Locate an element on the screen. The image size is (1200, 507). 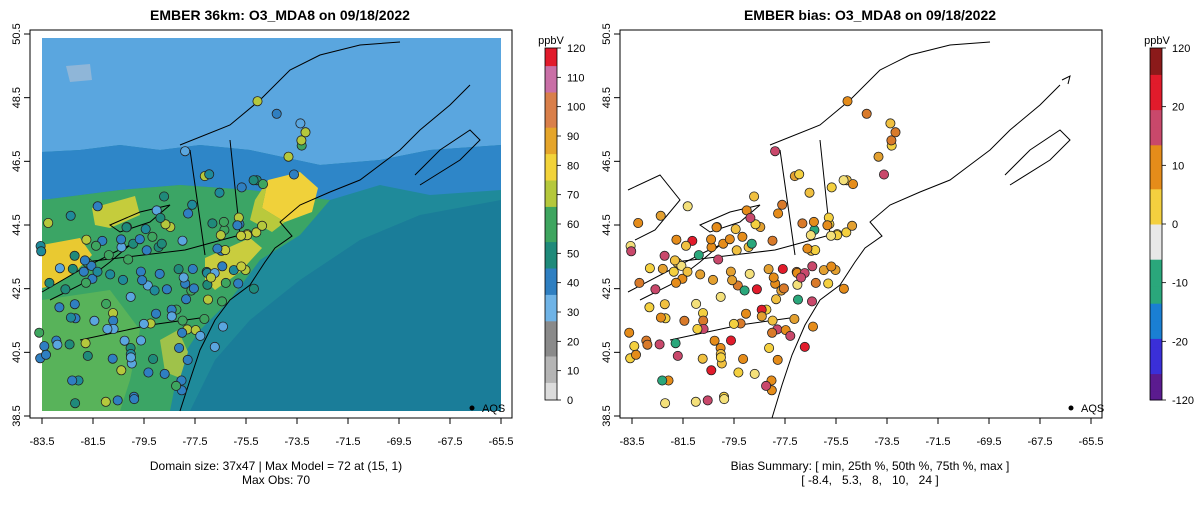
left-y-tick-label: 42.5 is located at coordinates (17, 288).